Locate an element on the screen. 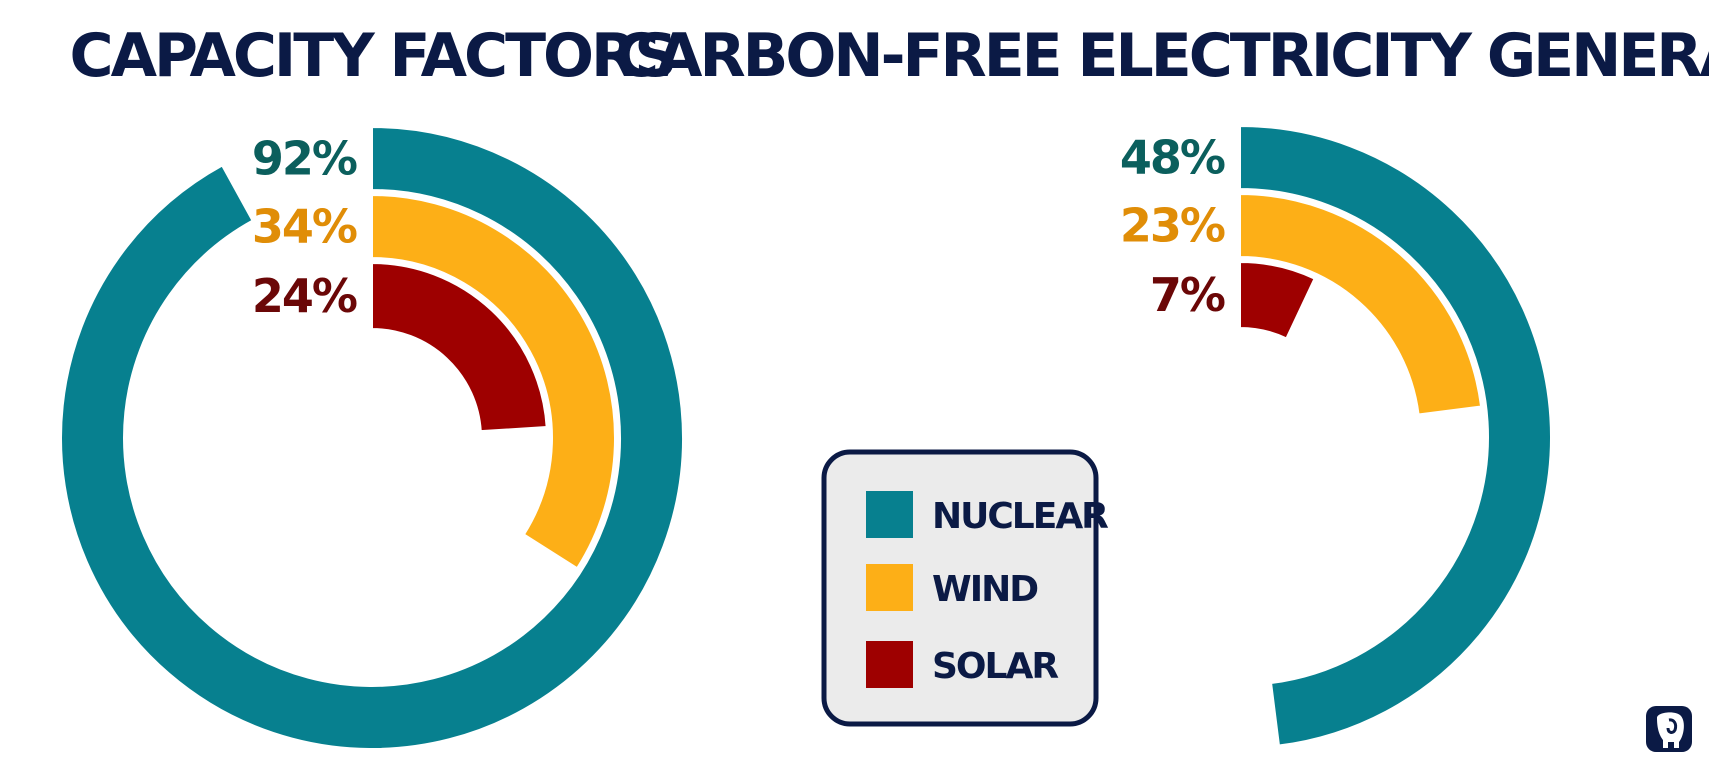  nuclear-arc is located at coordinates (1395, 435).